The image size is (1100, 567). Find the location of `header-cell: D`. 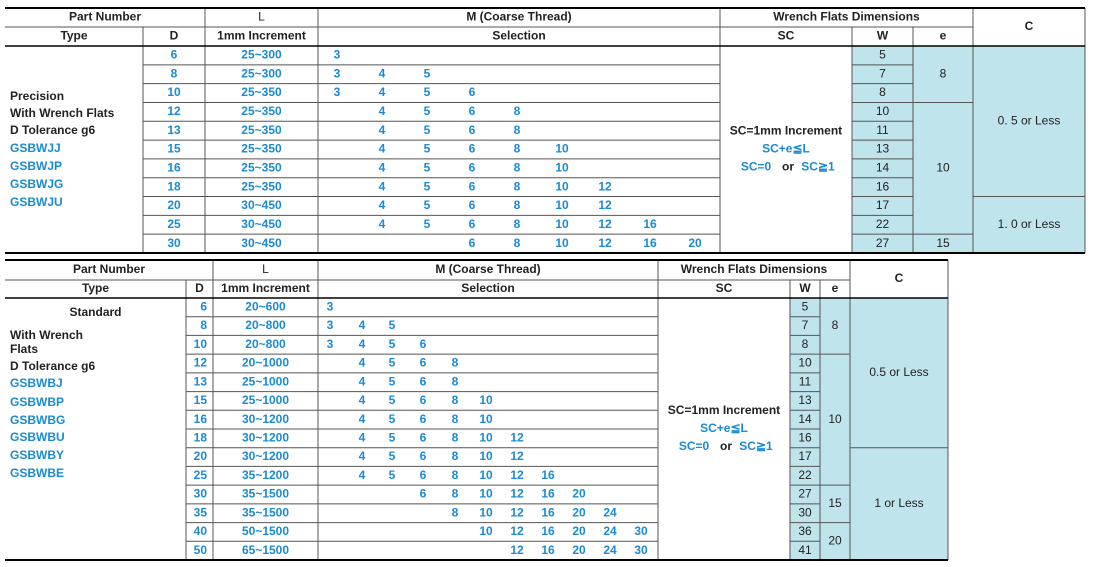

header-cell: D is located at coordinates (174, 36).